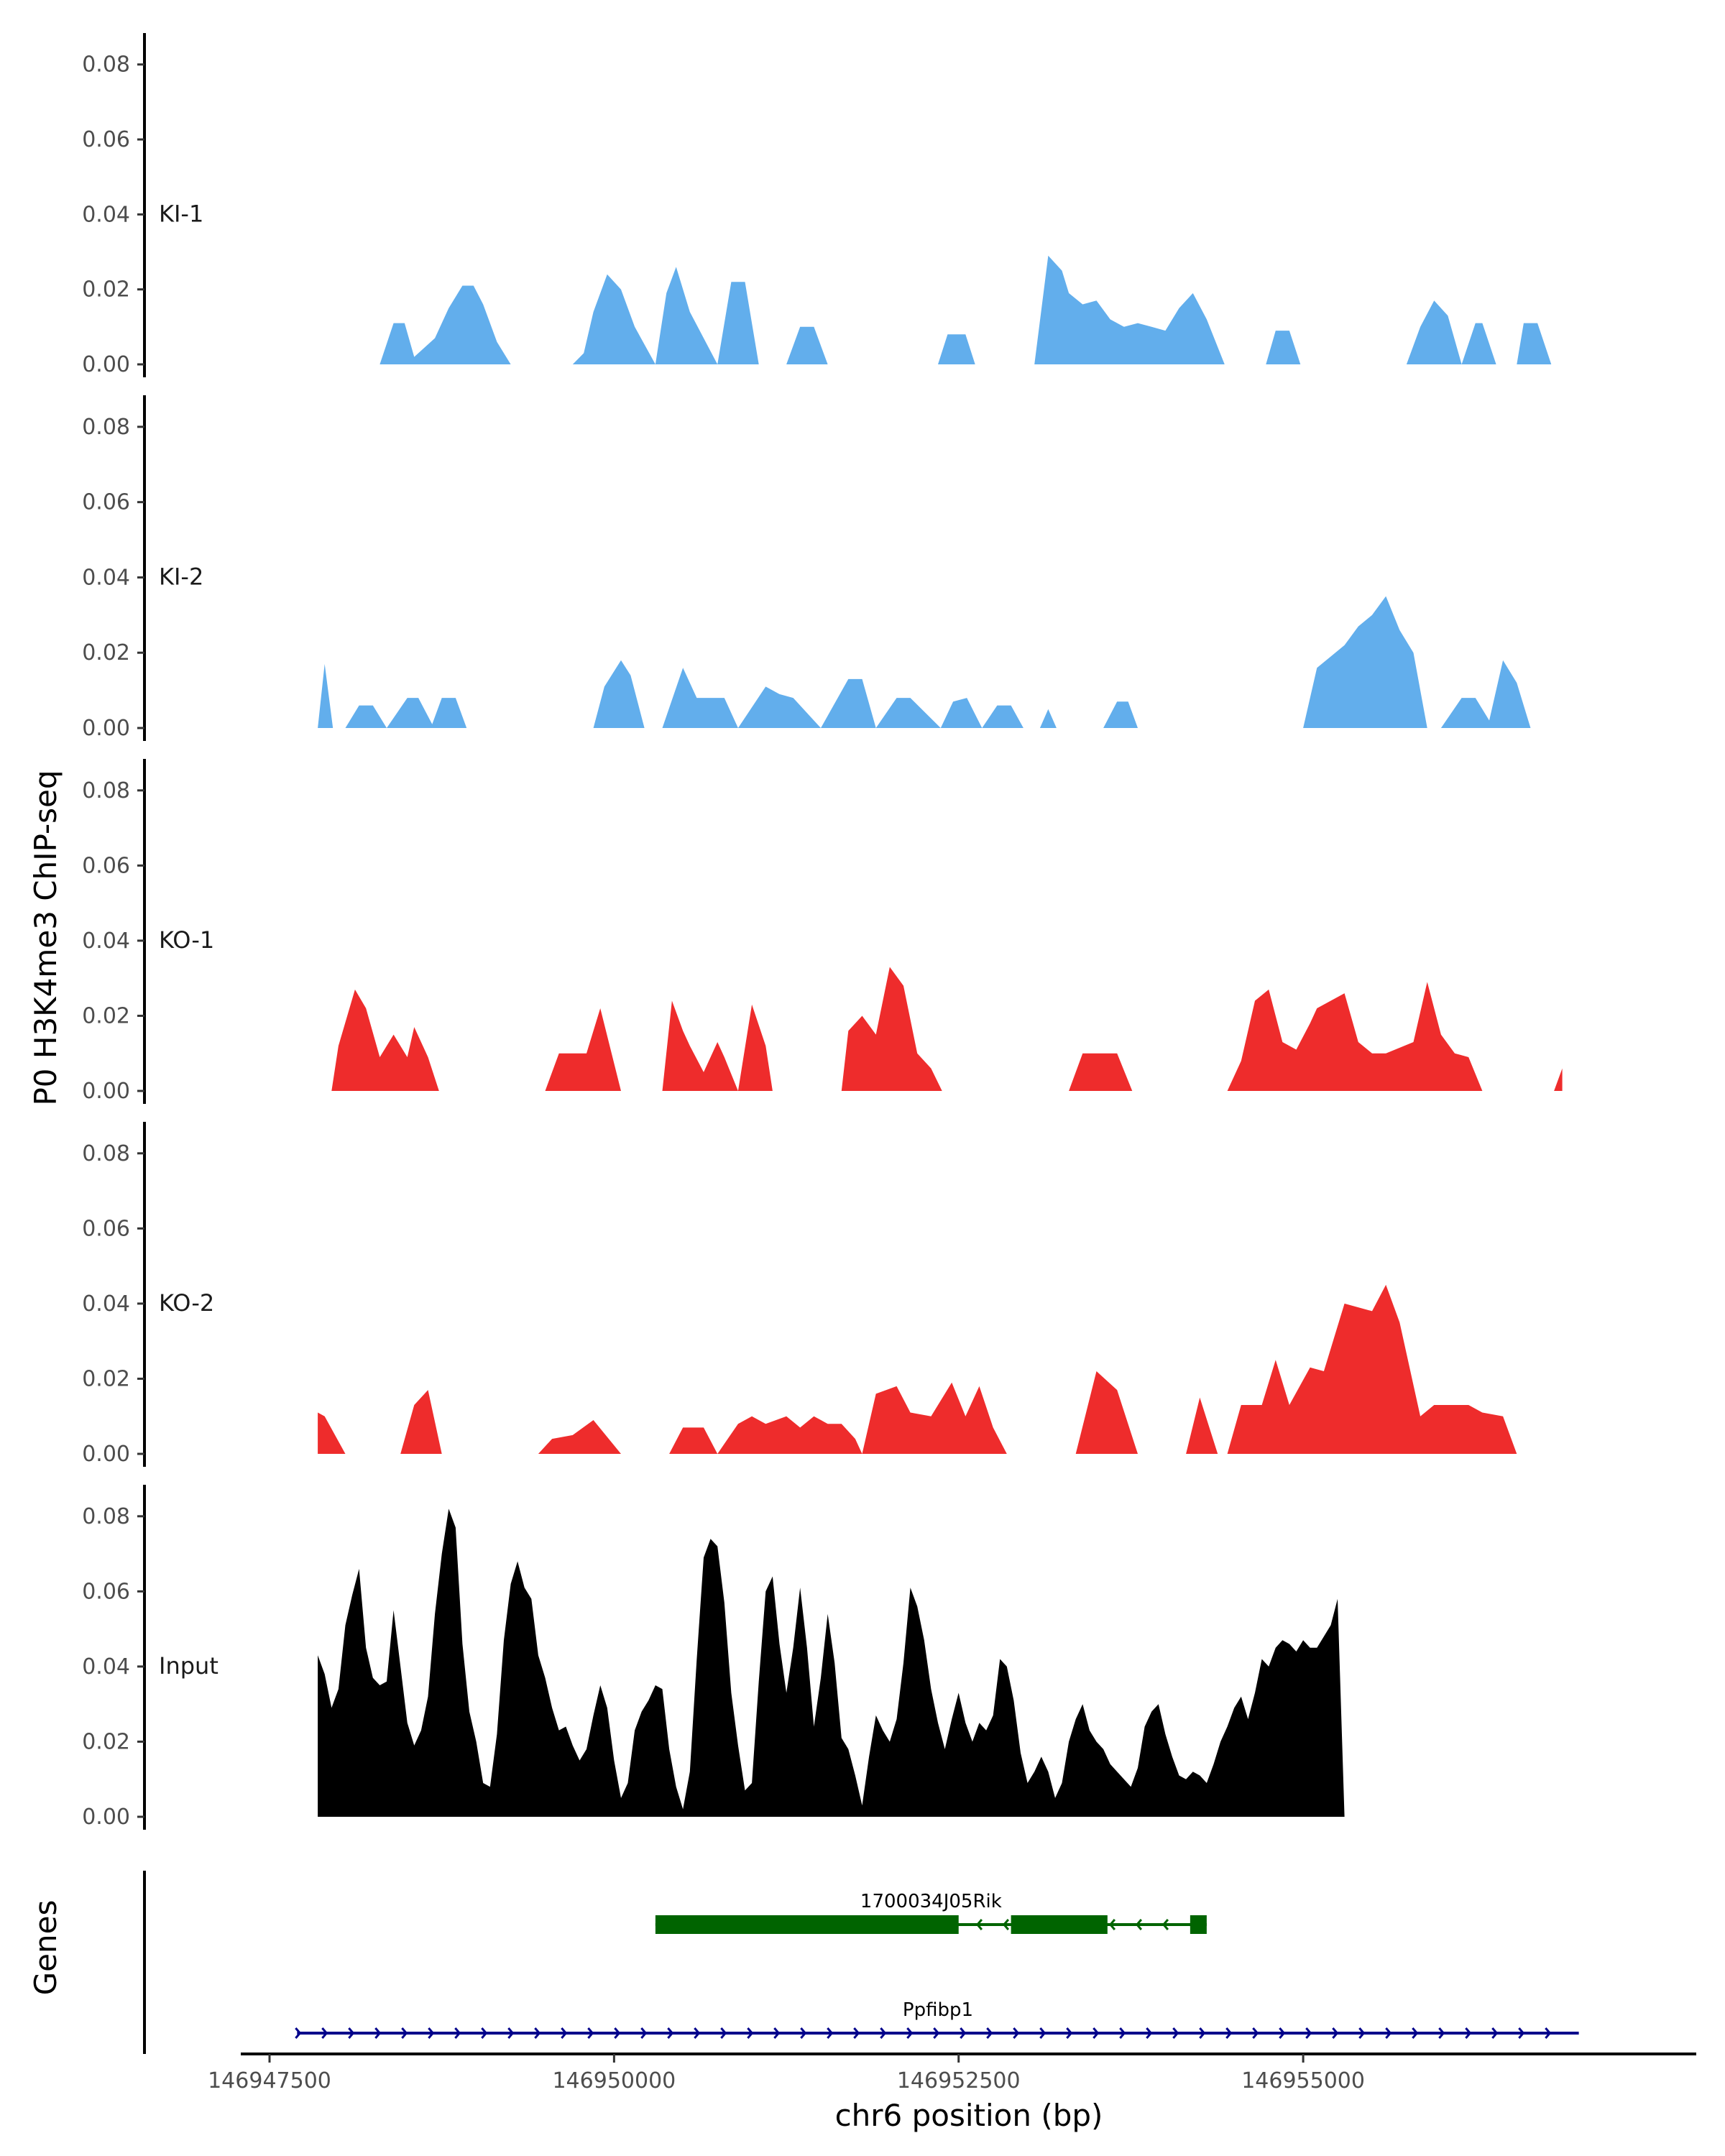  Describe the element at coordinates (931, 1901) in the screenshot. I see `gene-name-label: 1700034J05Rik` at that location.